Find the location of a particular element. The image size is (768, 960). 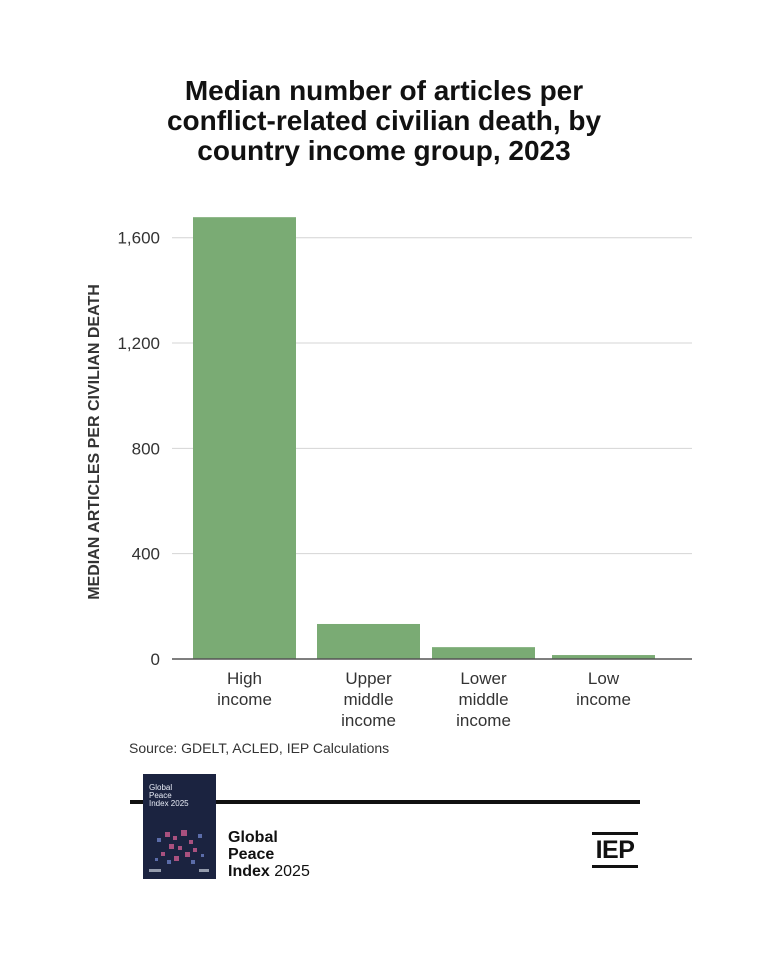

cover-title-line-2: Peace is located at coordinates (160, 795).